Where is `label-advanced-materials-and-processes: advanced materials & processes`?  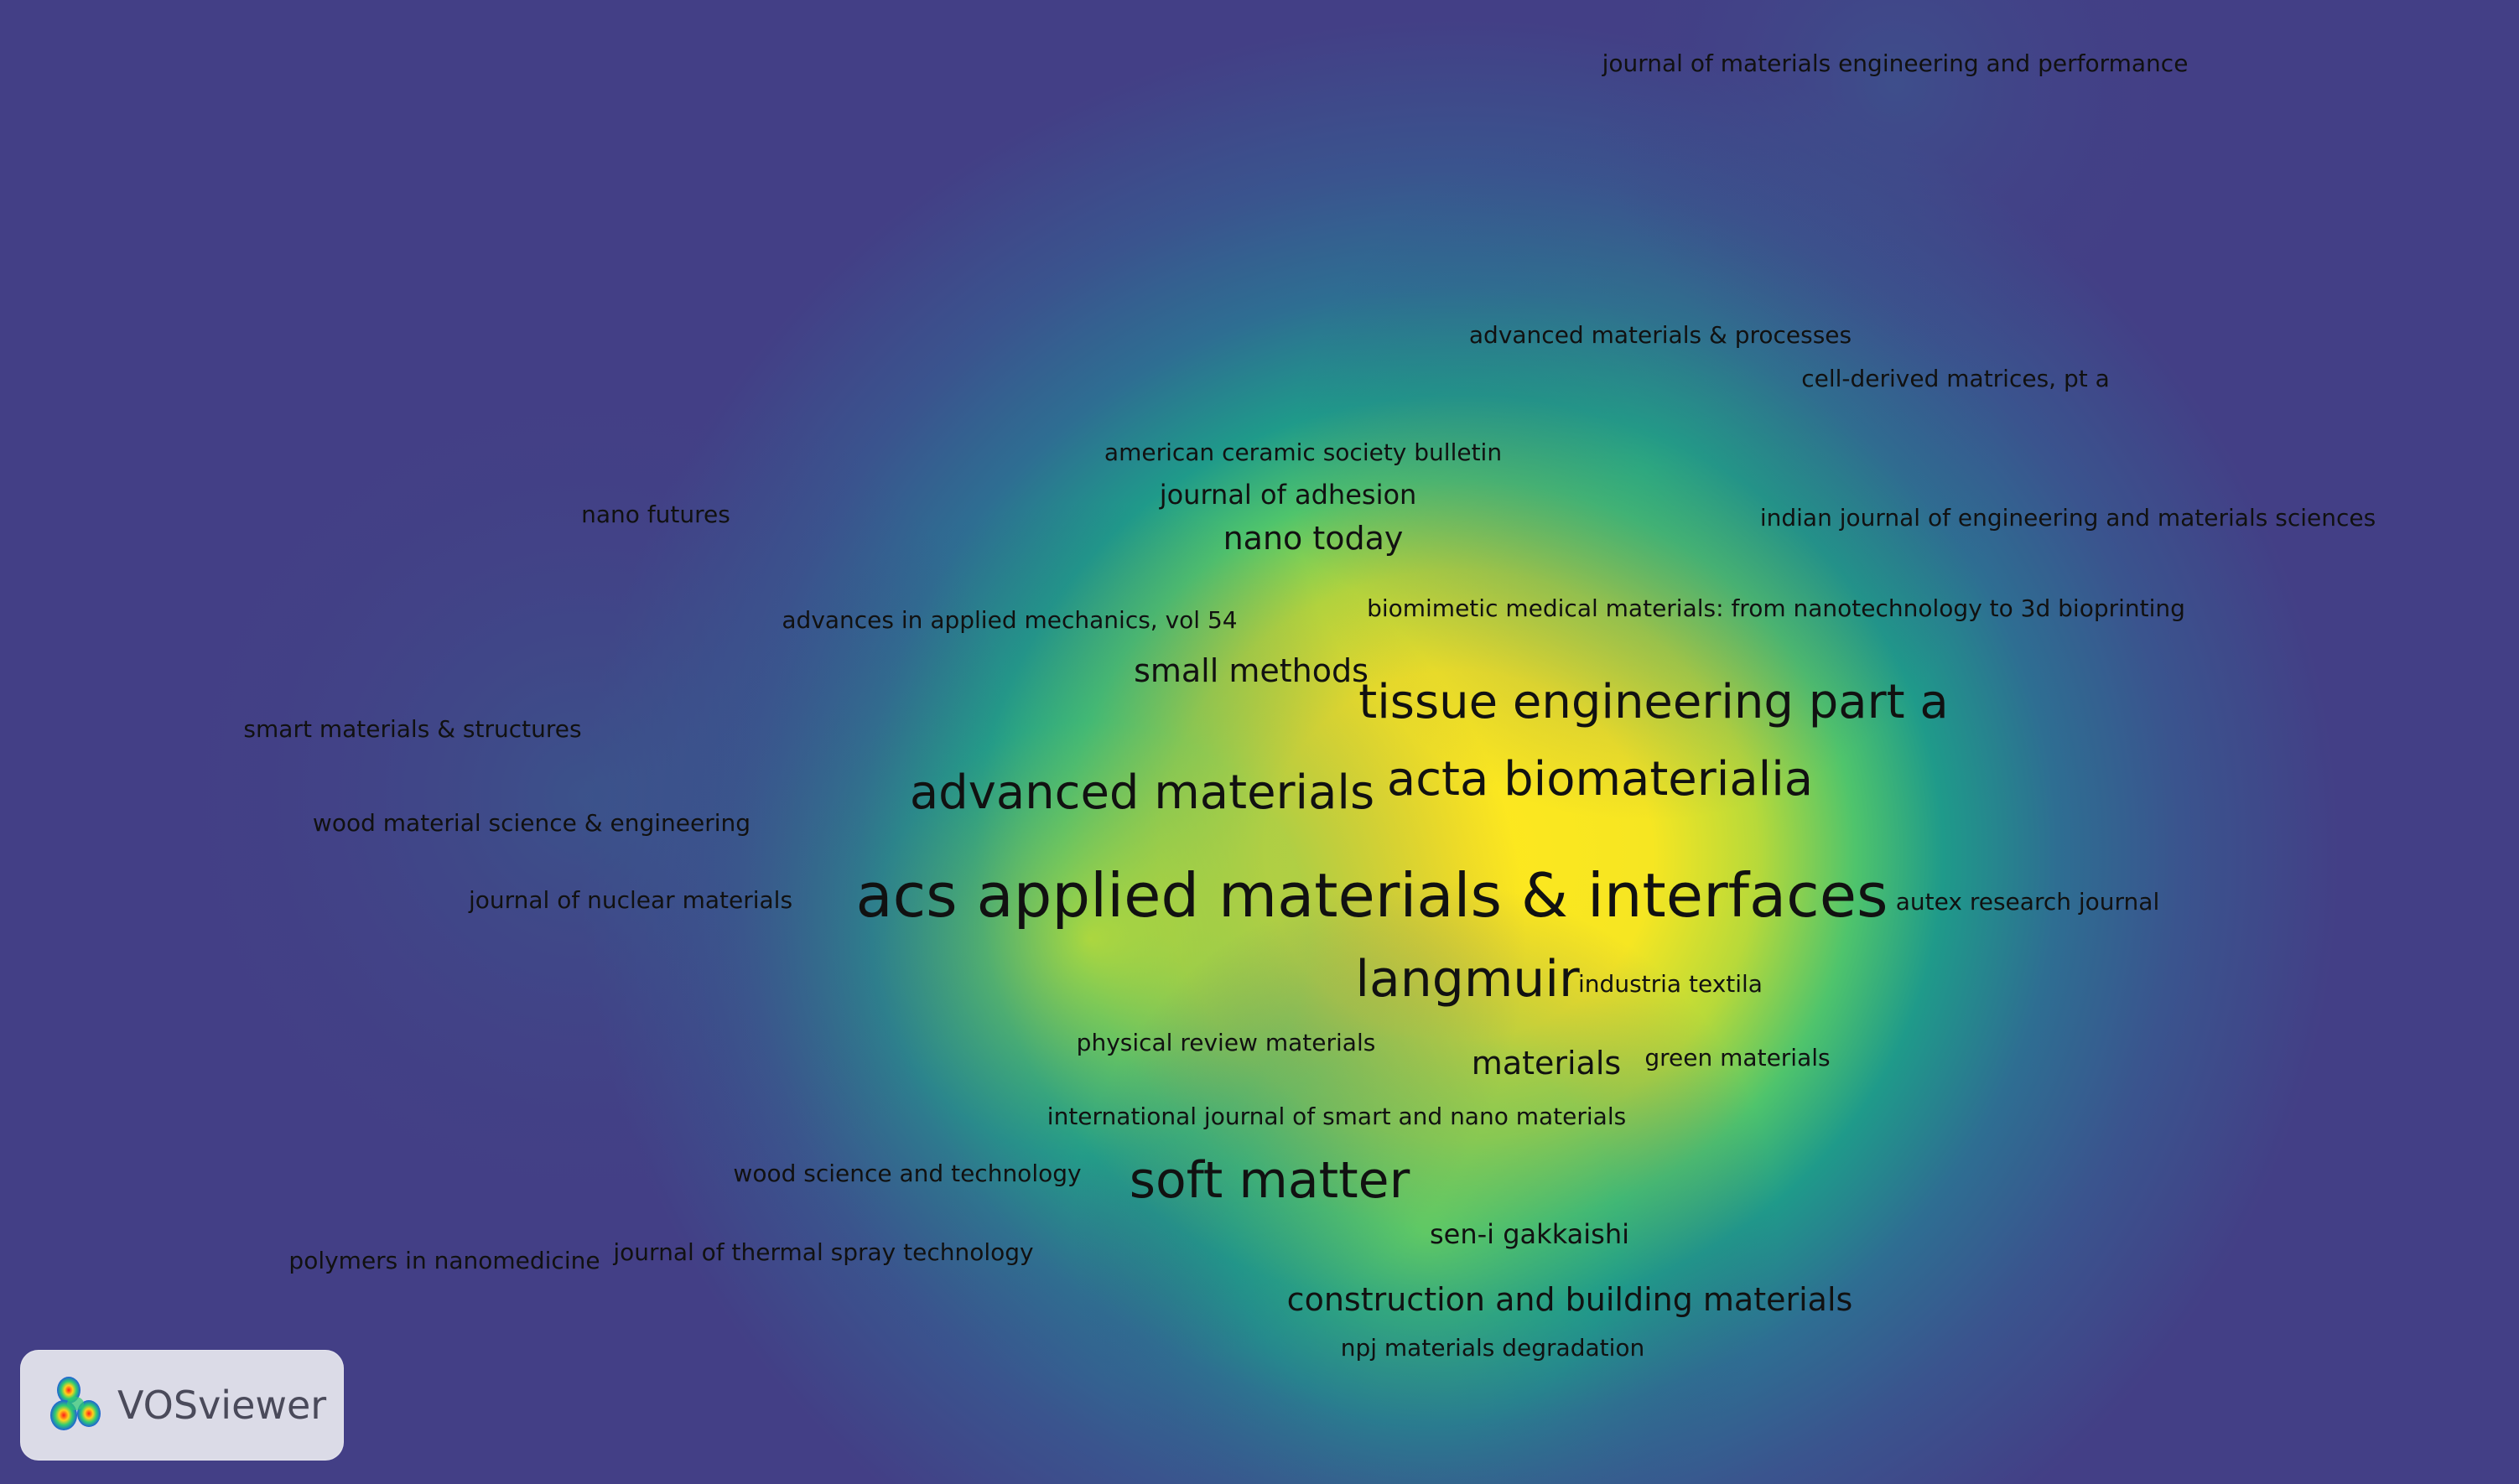 label-advanced-materials-and-processes: advanced materials & processes is located at coordinates (1660, 335).